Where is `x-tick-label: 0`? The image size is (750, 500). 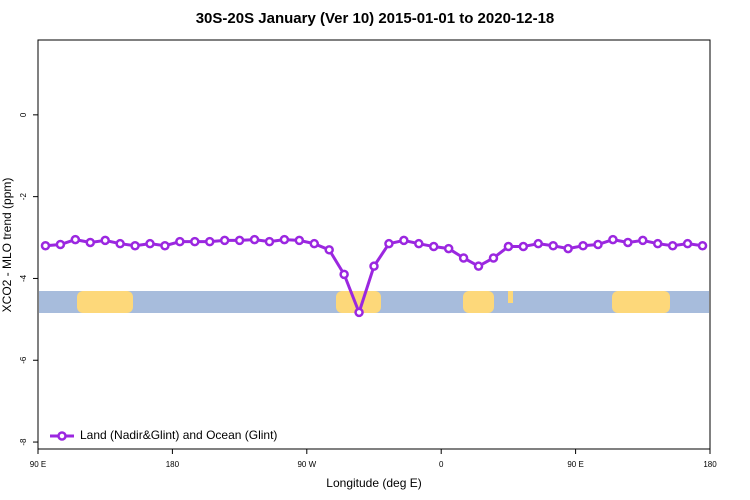 x-tick-label: 0 is located at coordinates (441, 464).